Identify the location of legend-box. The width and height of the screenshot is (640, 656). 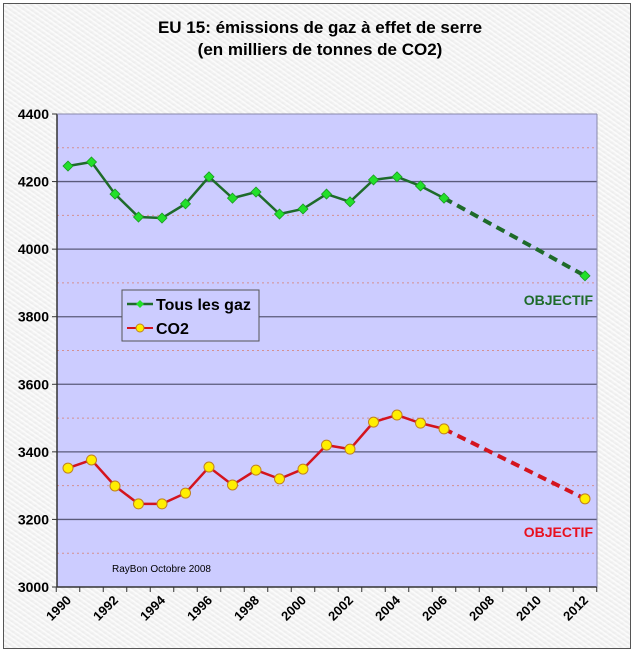
(190, 315).